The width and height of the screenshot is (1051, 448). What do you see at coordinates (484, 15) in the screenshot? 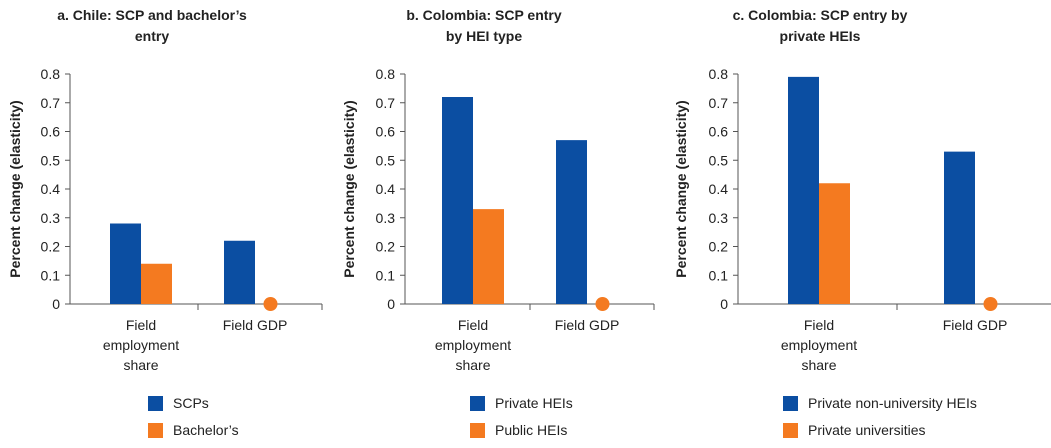
I see `chart-title: b. Colombia: SCP entry` at bounding box center [484, 15].